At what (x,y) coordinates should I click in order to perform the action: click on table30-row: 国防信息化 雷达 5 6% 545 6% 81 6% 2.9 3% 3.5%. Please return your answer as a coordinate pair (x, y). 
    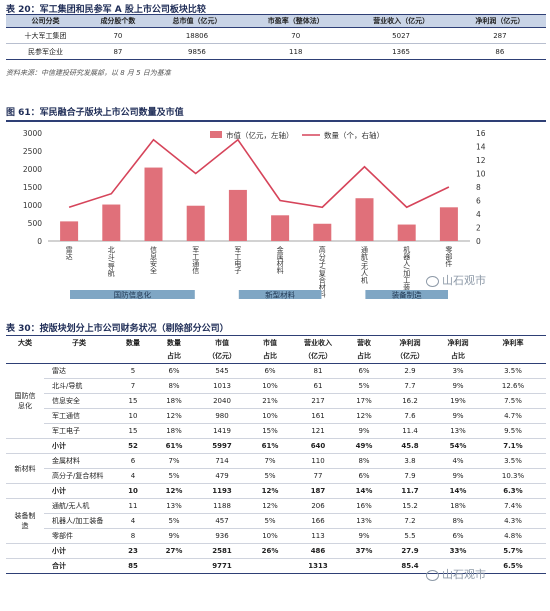
    Looking at the image, I should click on (276, 401).